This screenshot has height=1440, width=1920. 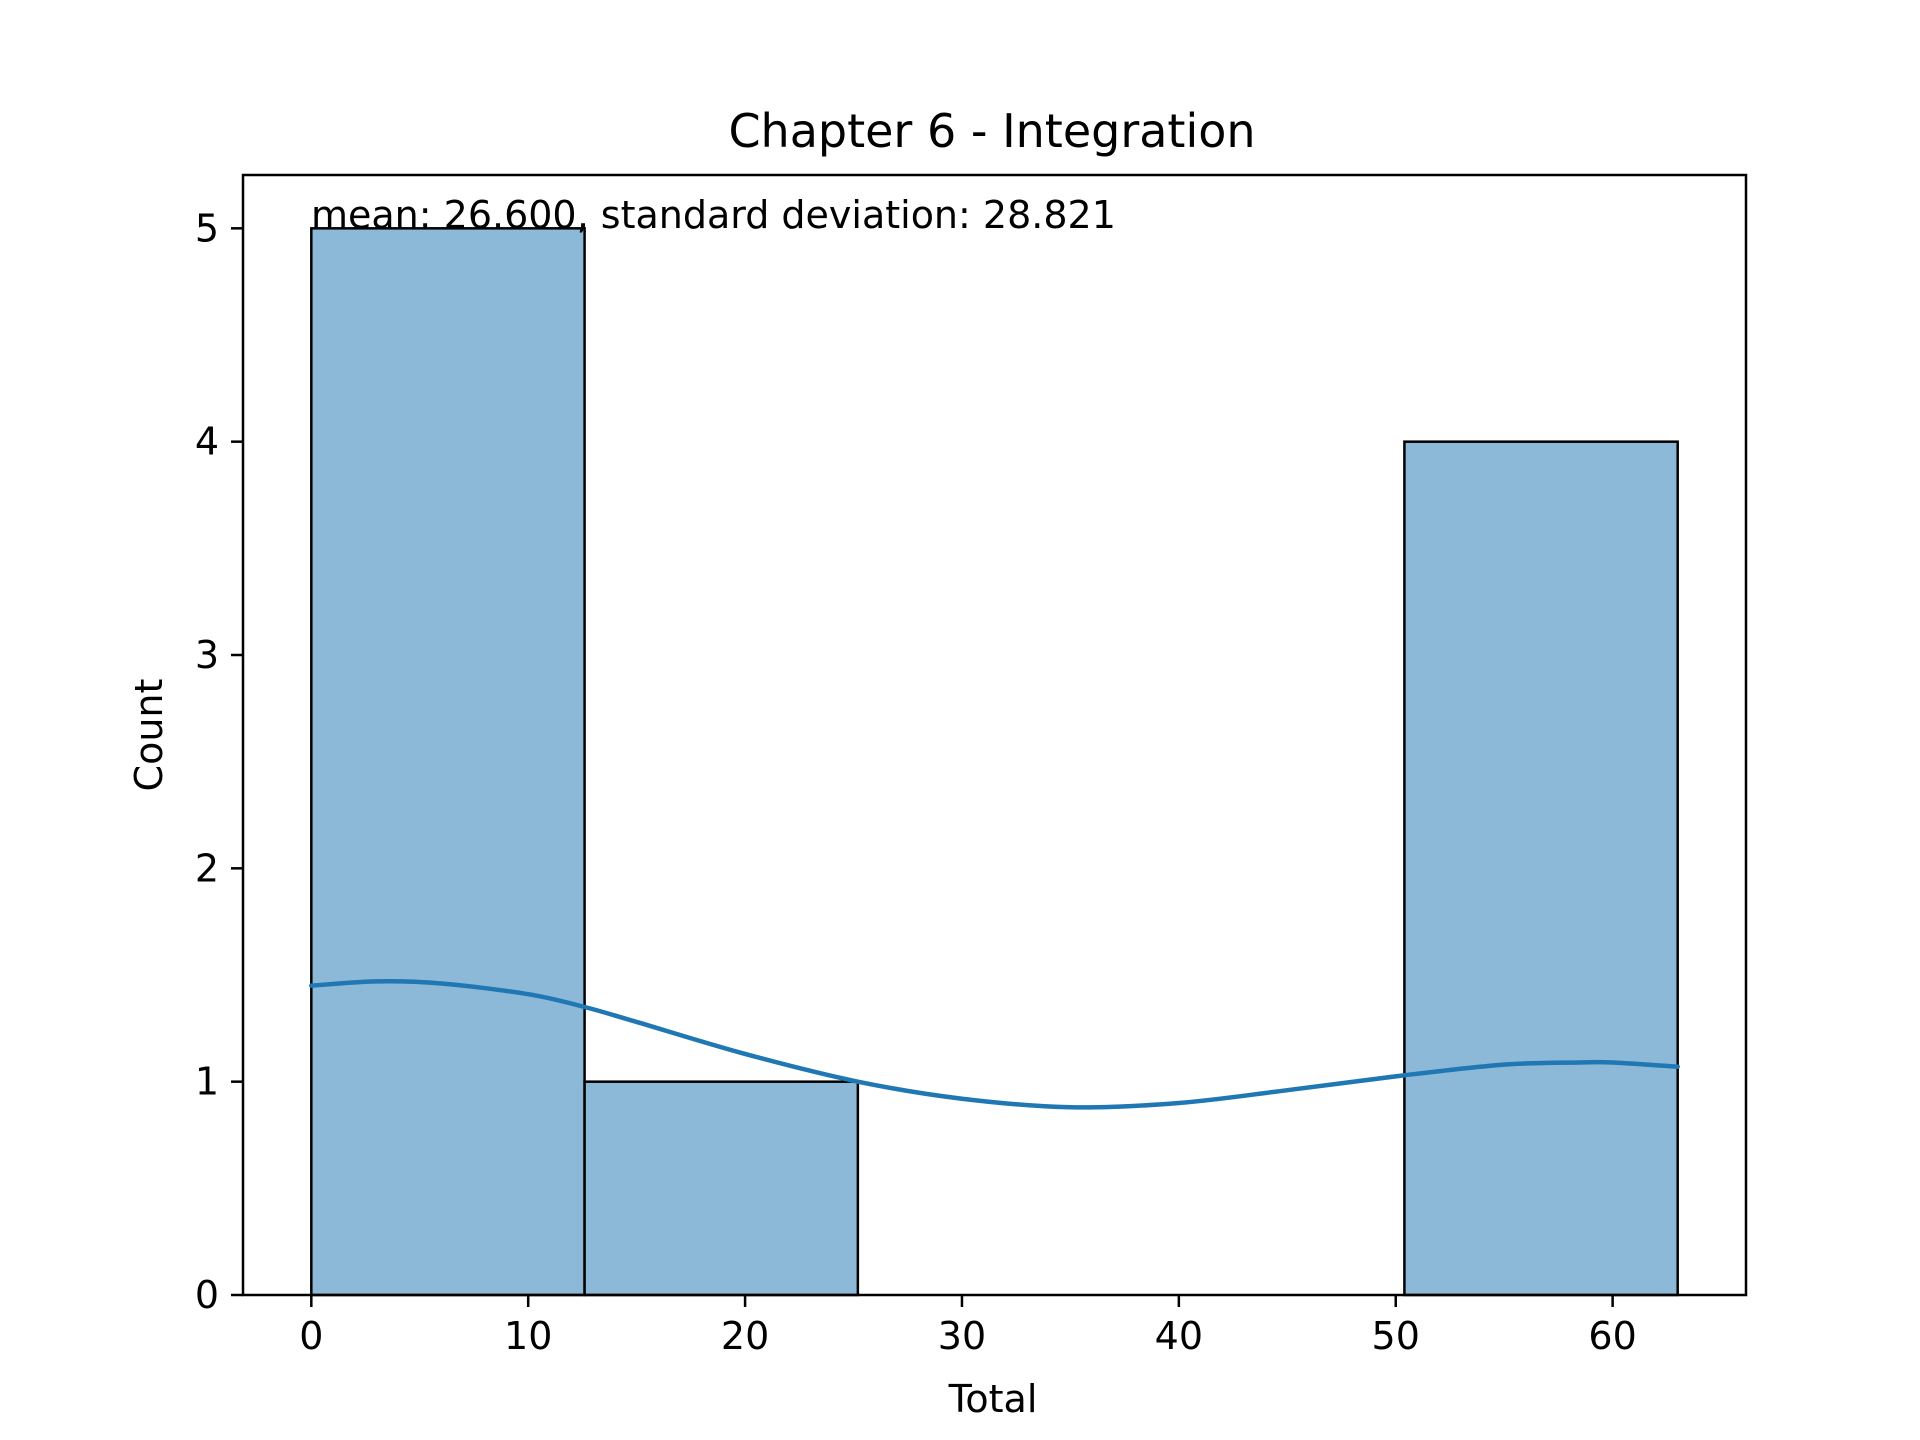 I want to click on y-tick-label-1: 1, so click(x=207, y=1082).